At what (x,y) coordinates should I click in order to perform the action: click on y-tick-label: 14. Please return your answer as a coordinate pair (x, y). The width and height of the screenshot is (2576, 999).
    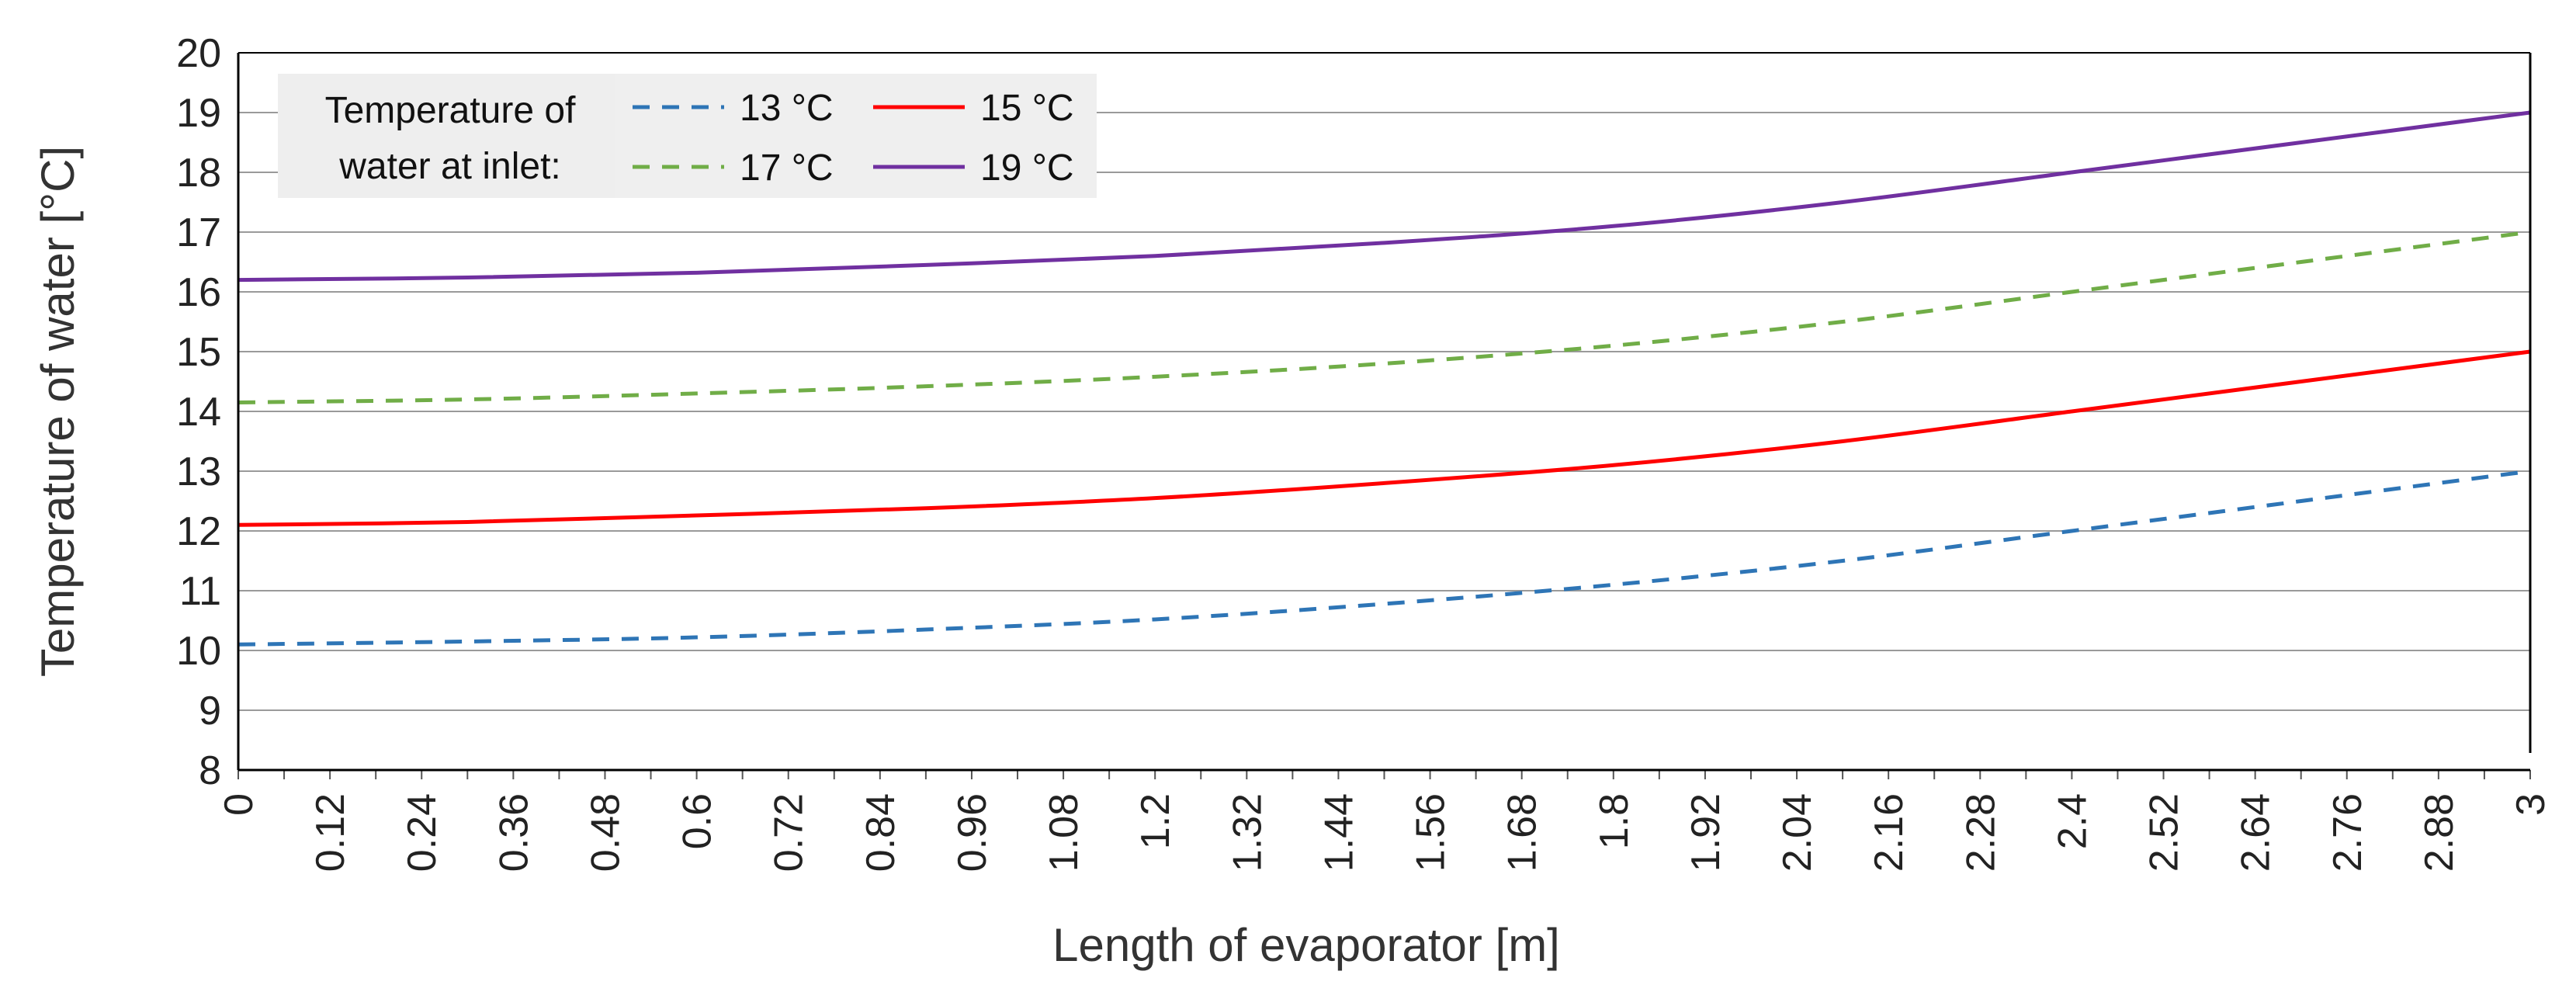
    Looking at the image, I should click on (198, 412).